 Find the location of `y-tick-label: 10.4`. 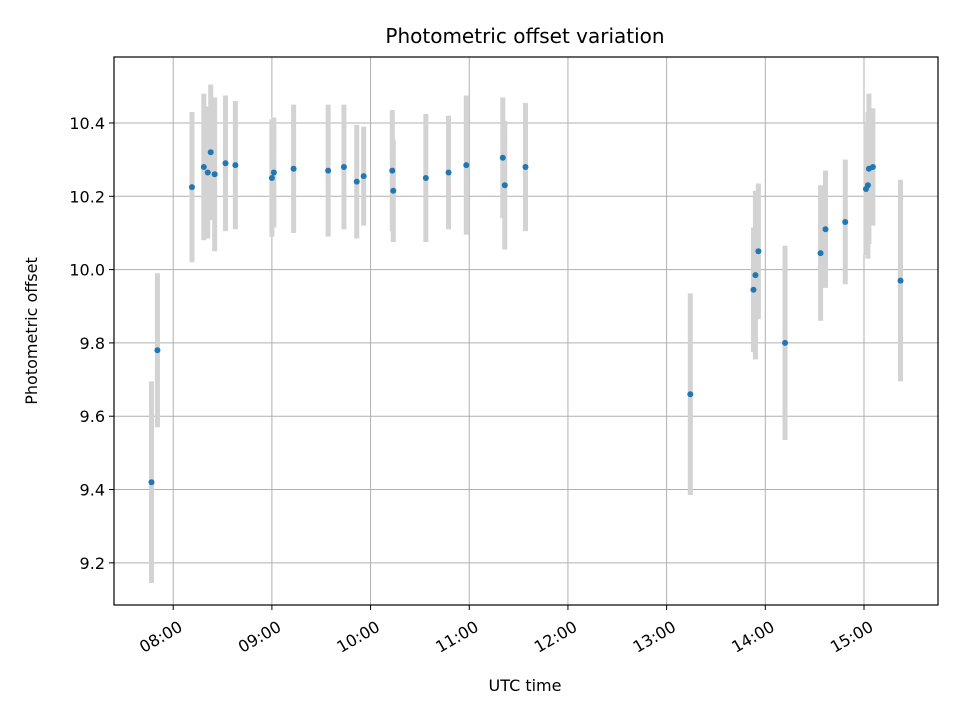

y-tick-label: 10.4 is located at coordinates (87, 123).